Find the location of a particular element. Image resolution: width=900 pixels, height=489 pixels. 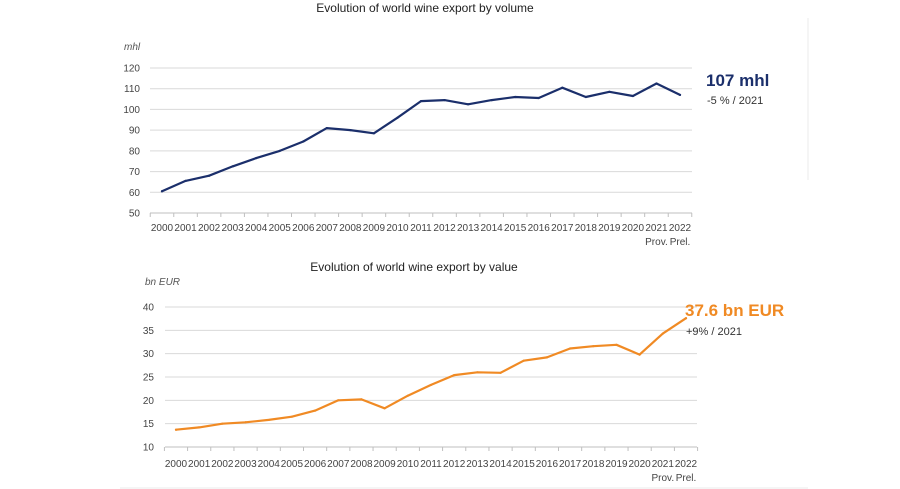

value-x-tick-label: 2013 is located at coordinates (477, 464).